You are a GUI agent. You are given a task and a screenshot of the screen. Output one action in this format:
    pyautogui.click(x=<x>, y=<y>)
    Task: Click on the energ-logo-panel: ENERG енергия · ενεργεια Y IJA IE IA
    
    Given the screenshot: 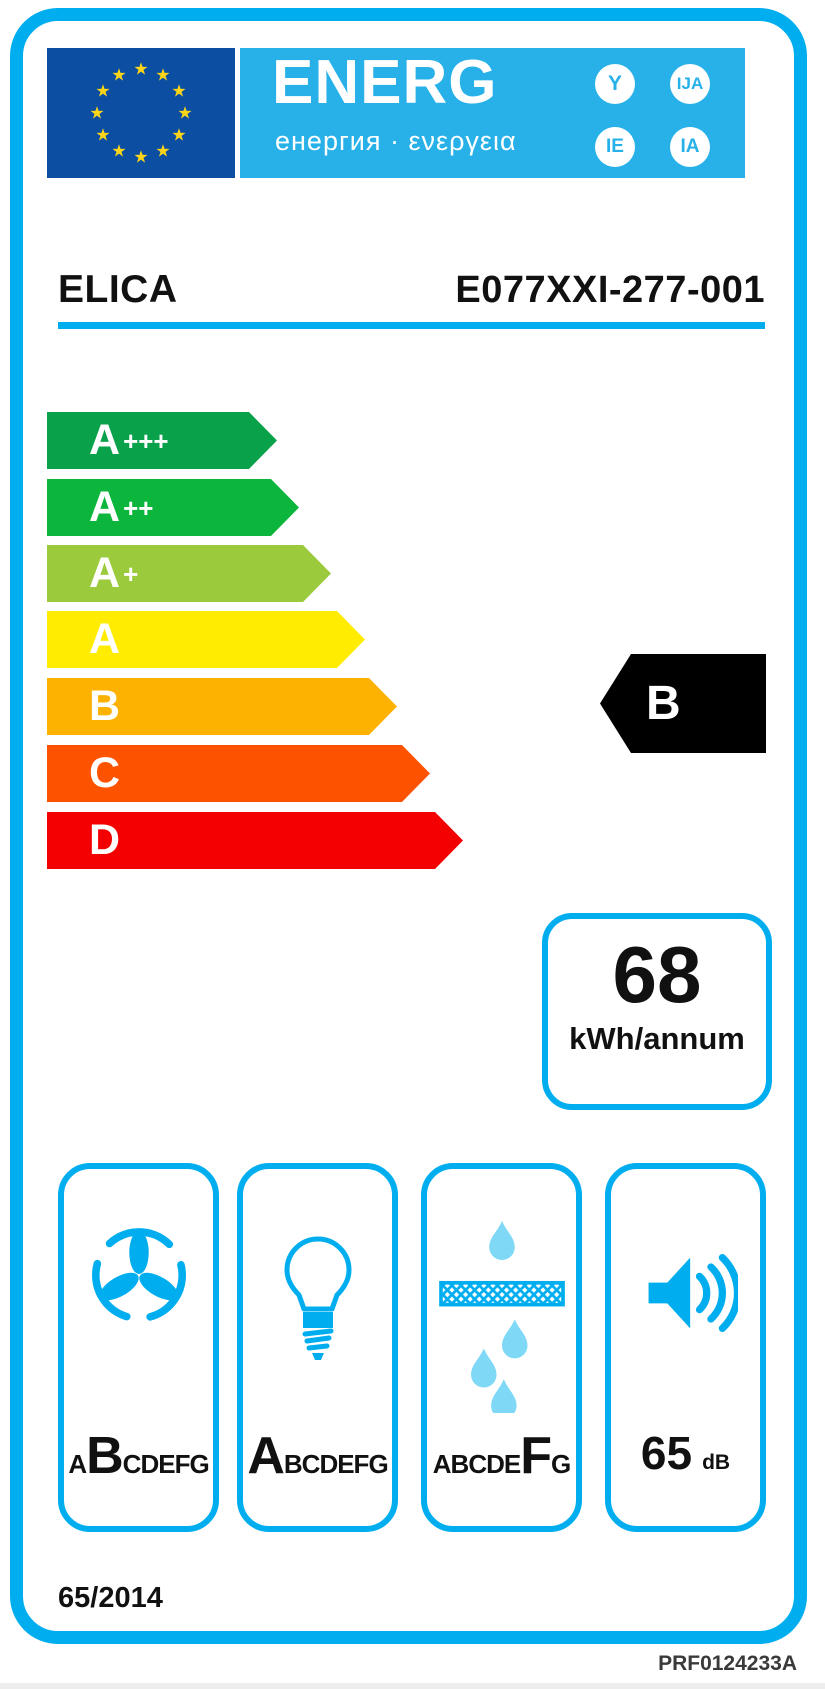 What is the action you would take?
    pyautogui.click(x=492, y=113)
    